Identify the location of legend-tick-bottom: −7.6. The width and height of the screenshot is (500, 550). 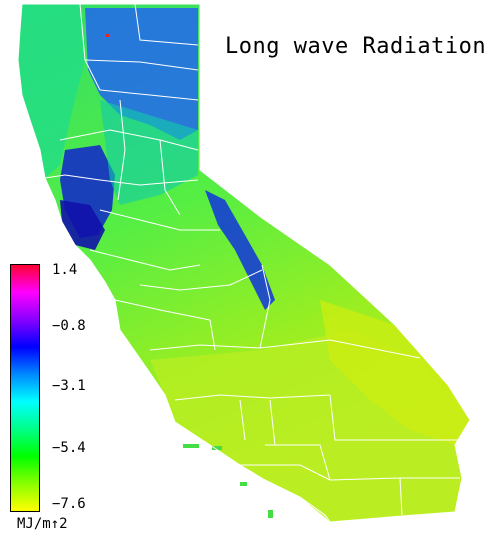
(69, 504).